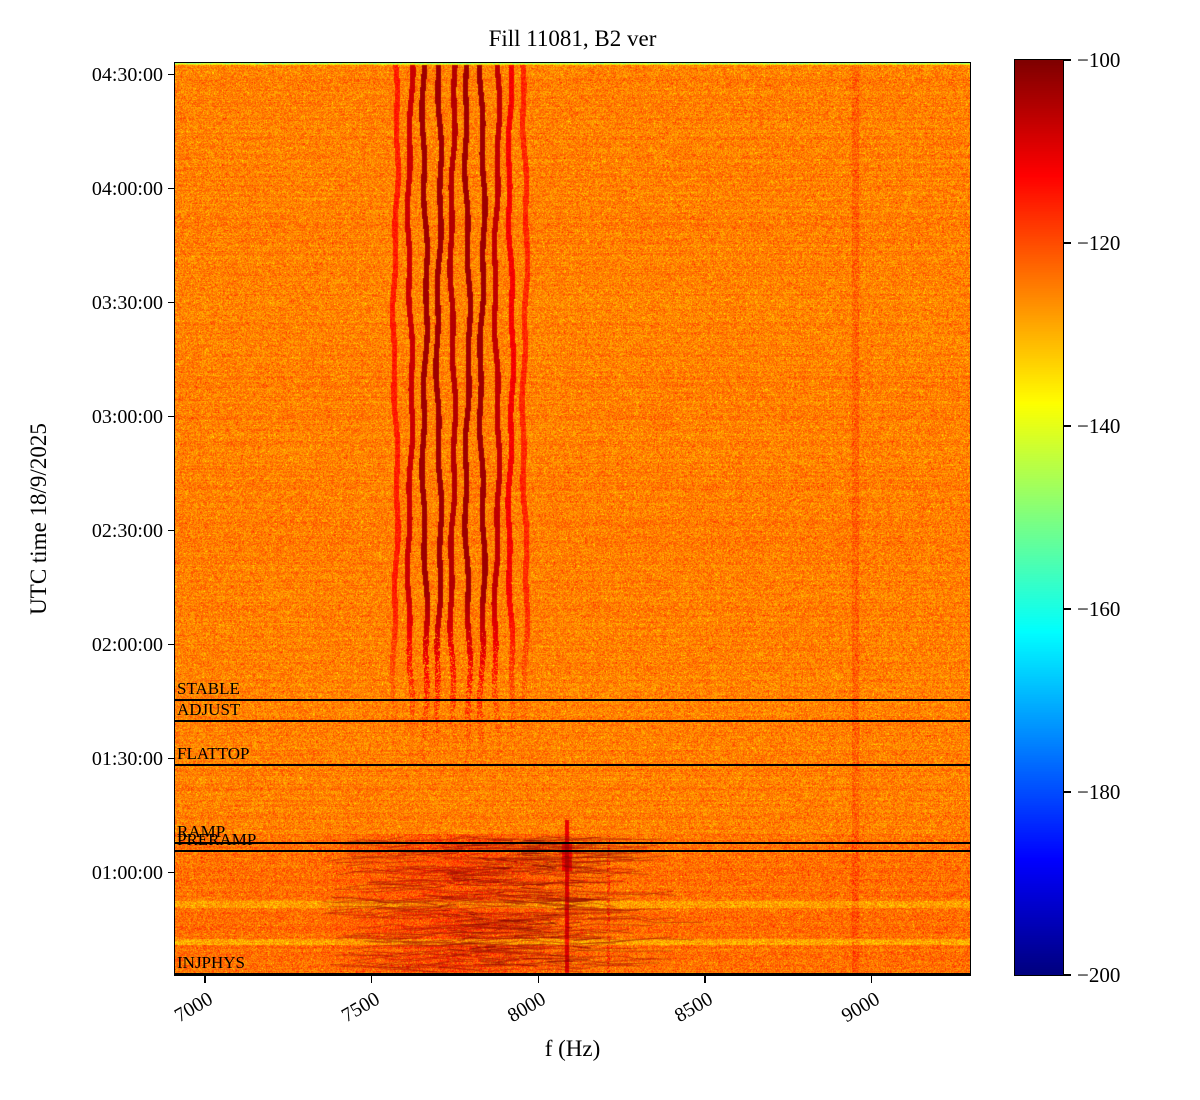  Describe the element at coordinates (209, 710) in the screenshot. I see `beam-mode-label: ADJUST` at that location.